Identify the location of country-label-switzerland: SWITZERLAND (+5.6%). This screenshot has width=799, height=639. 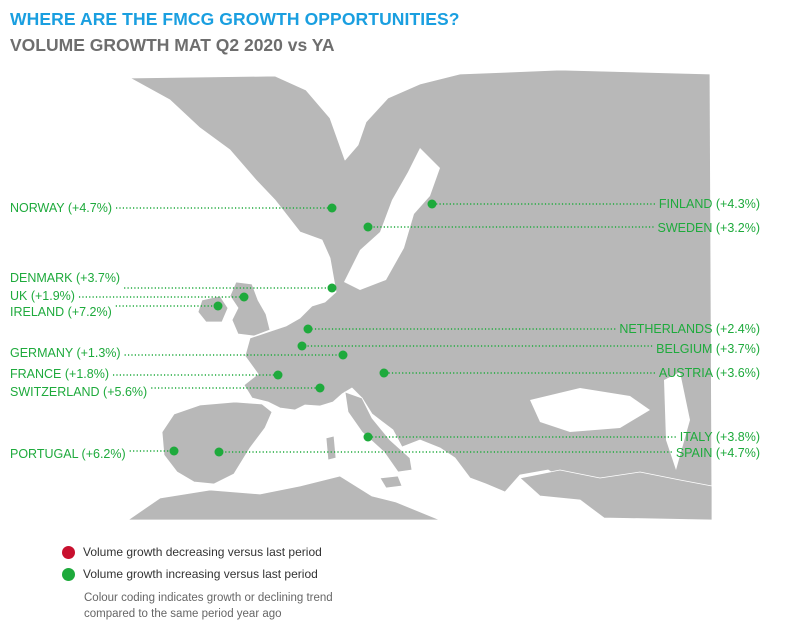
(79, 392).